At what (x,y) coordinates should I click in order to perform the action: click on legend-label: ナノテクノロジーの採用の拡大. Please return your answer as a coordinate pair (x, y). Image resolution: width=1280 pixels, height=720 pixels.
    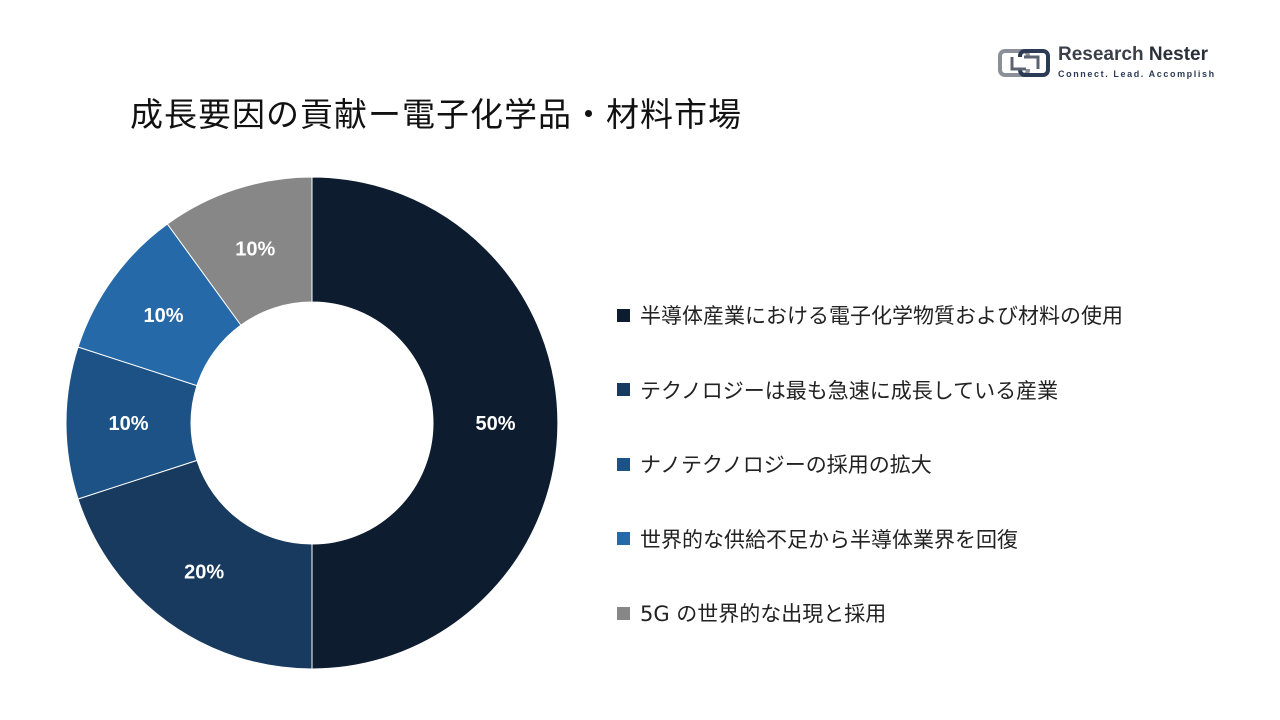
    Looking at the image, I should click on (786, 465).